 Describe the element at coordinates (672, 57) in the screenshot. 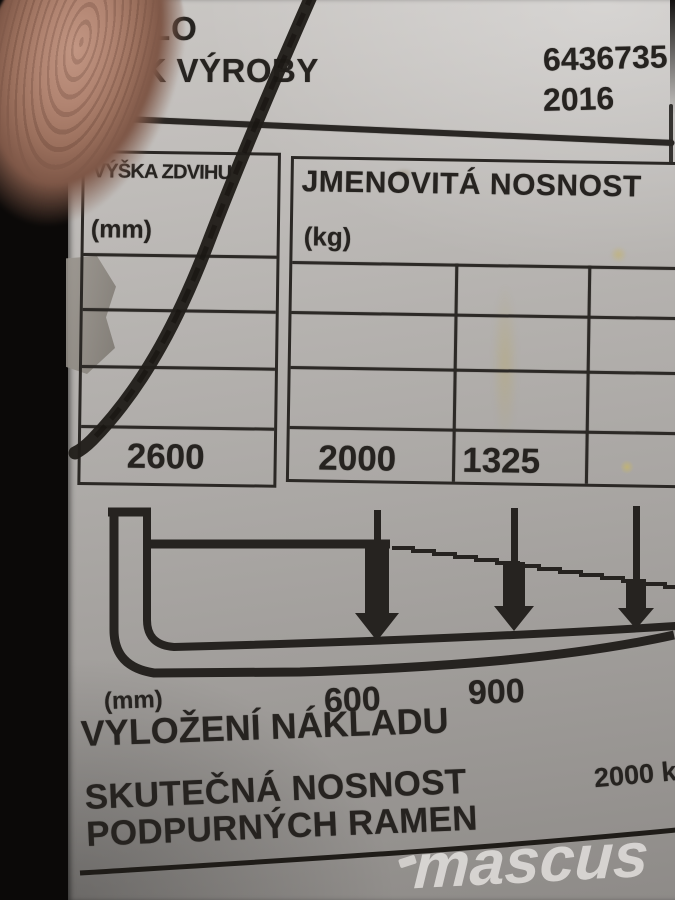

I see `plate-right-edge-shadow` at that location.